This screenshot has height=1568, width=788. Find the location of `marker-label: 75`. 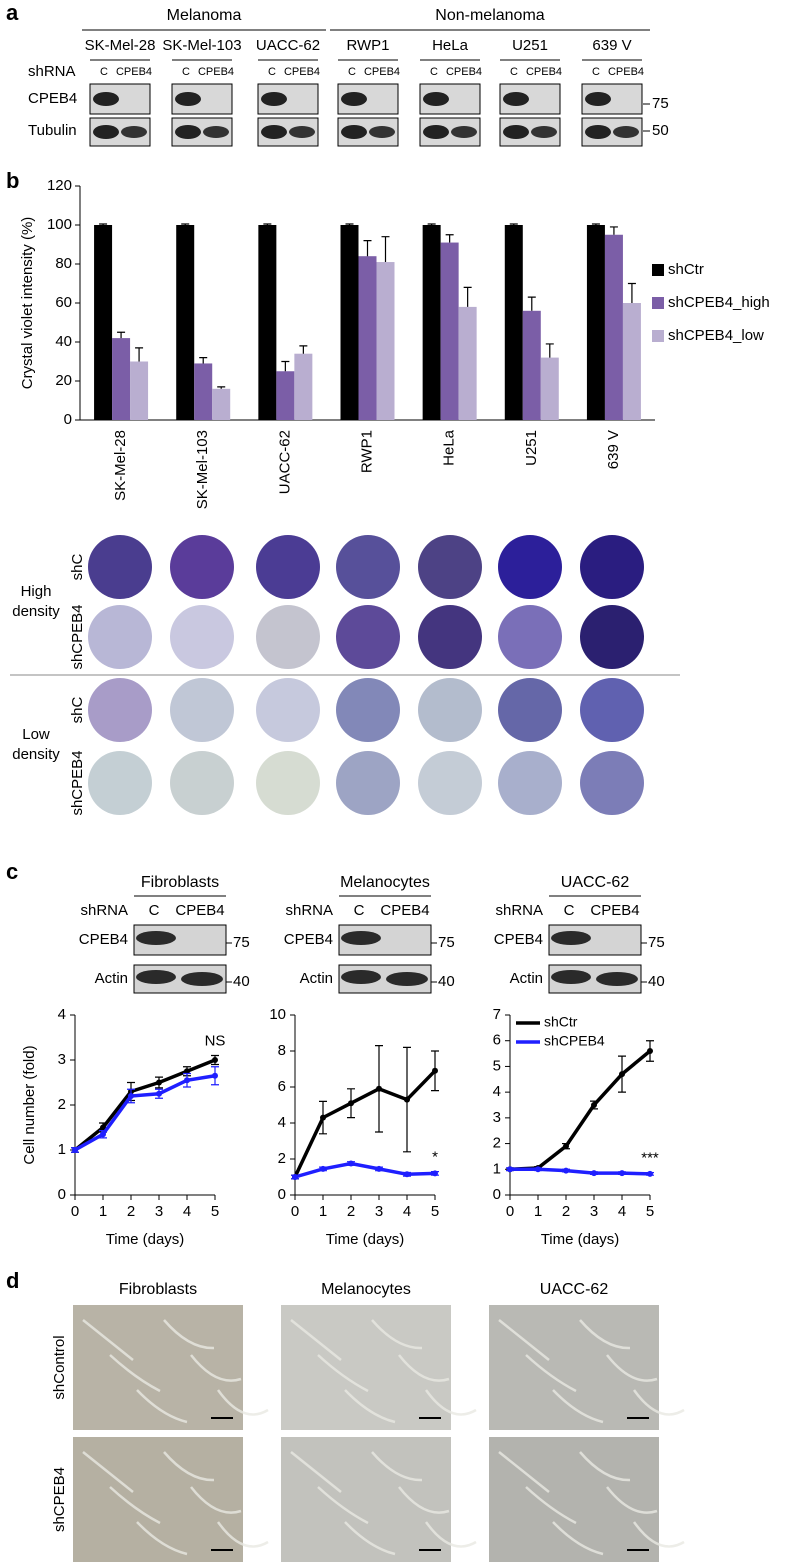

marker-label: 75 is located at coordinates (656, 942).